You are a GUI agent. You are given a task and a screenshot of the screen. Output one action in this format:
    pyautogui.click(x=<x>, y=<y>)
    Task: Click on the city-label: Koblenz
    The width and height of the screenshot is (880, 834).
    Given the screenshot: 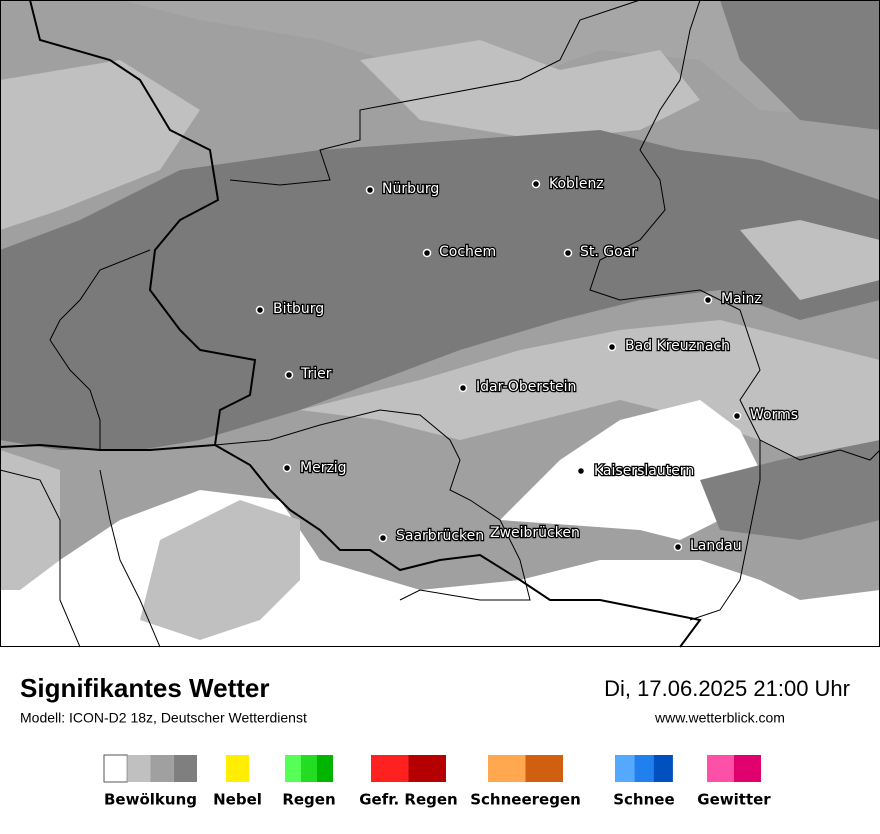 What is the action you would take?
    pyautogui.click(x=576, y=184)
    